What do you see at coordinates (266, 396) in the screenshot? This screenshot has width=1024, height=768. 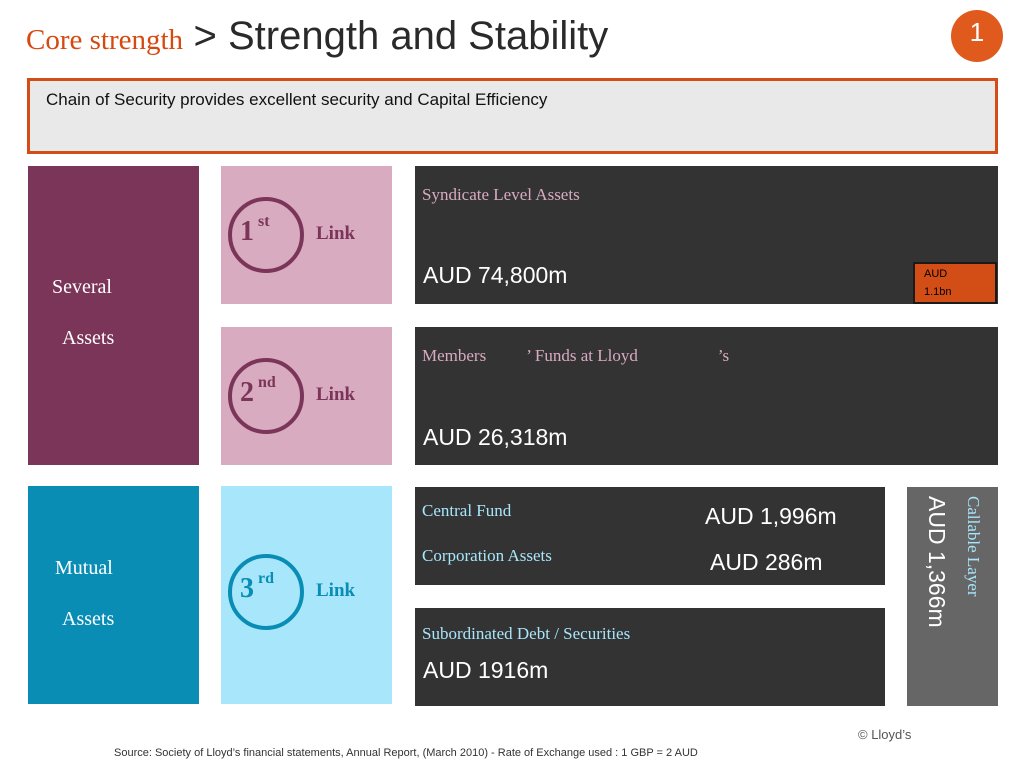 I see `second-link-ring-icon` at bounding box center [266, 396].